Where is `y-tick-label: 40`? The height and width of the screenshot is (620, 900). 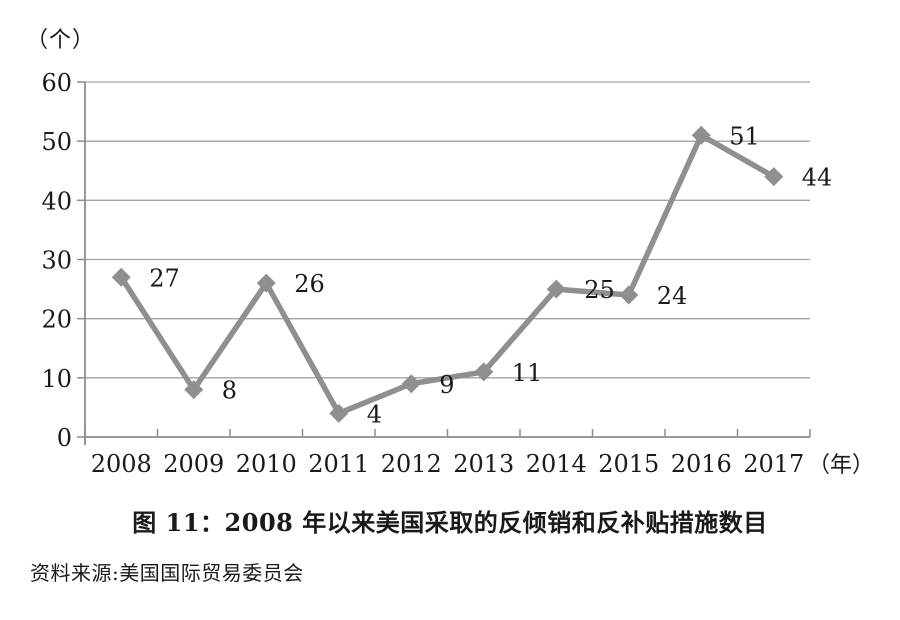
y-tick-label: 40 is located at coordinates (56, 201).